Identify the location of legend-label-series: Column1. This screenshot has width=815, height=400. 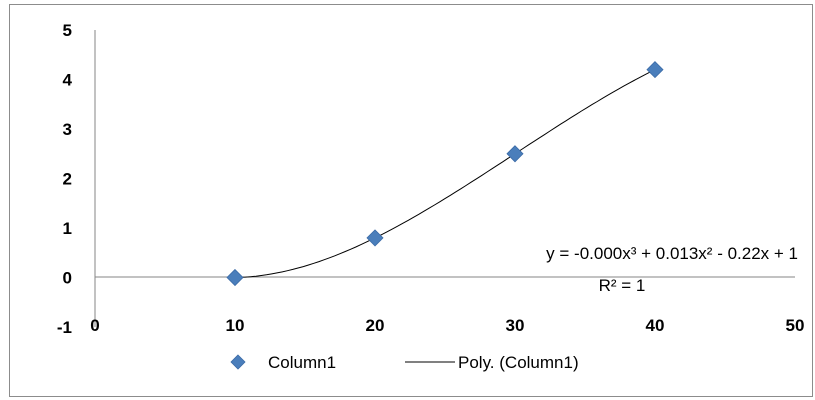
(302, 362).